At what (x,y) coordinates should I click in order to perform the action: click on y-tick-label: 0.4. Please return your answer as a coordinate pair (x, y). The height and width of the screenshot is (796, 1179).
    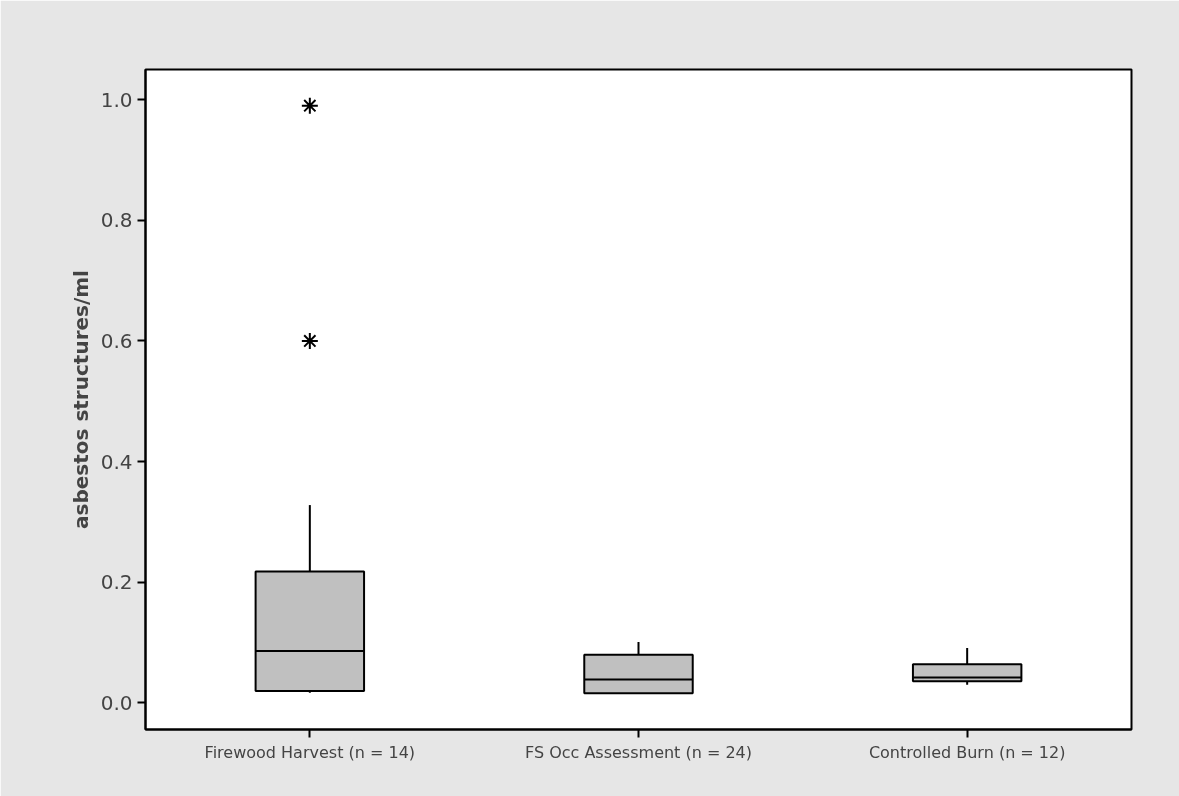
    Looking at the image, I should click on (116, 461).